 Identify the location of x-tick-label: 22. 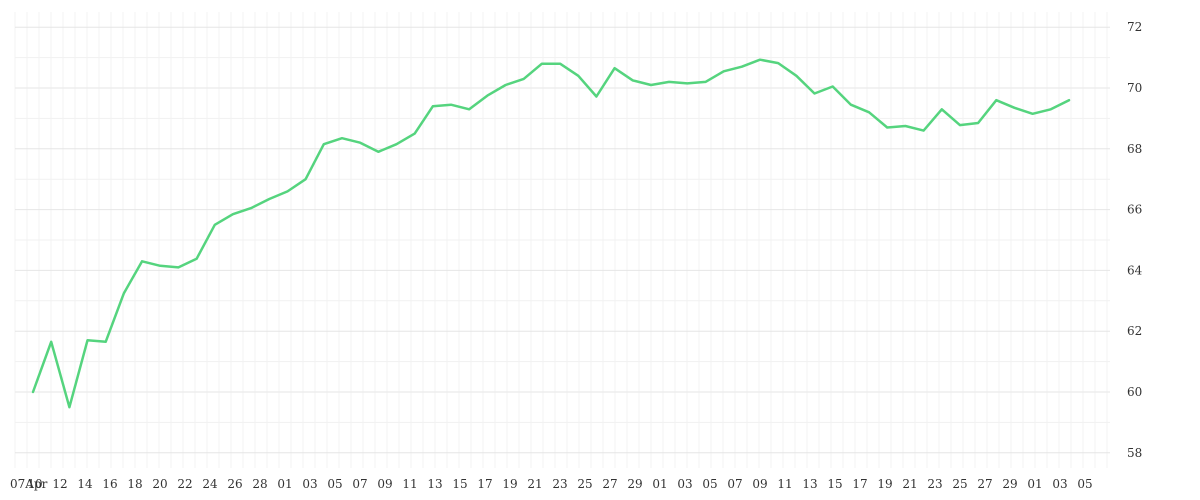
(184, 484).